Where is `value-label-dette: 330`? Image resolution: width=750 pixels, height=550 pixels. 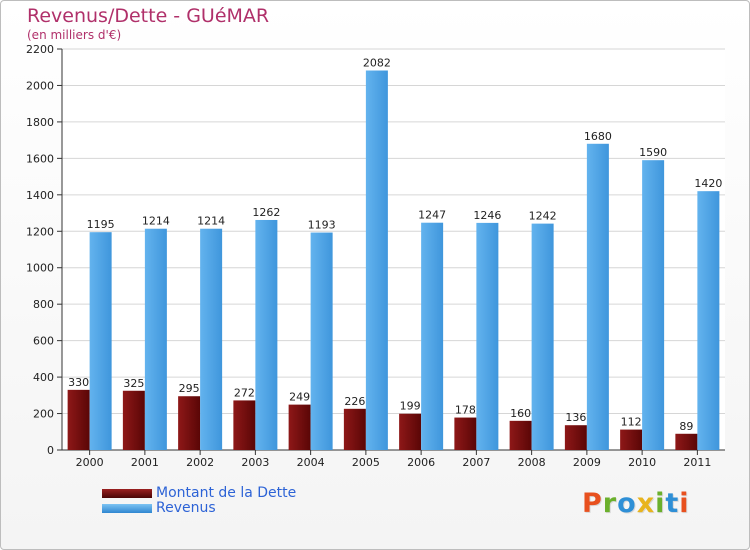
value-label-dette: 330 is located at coordinates (78, 382).